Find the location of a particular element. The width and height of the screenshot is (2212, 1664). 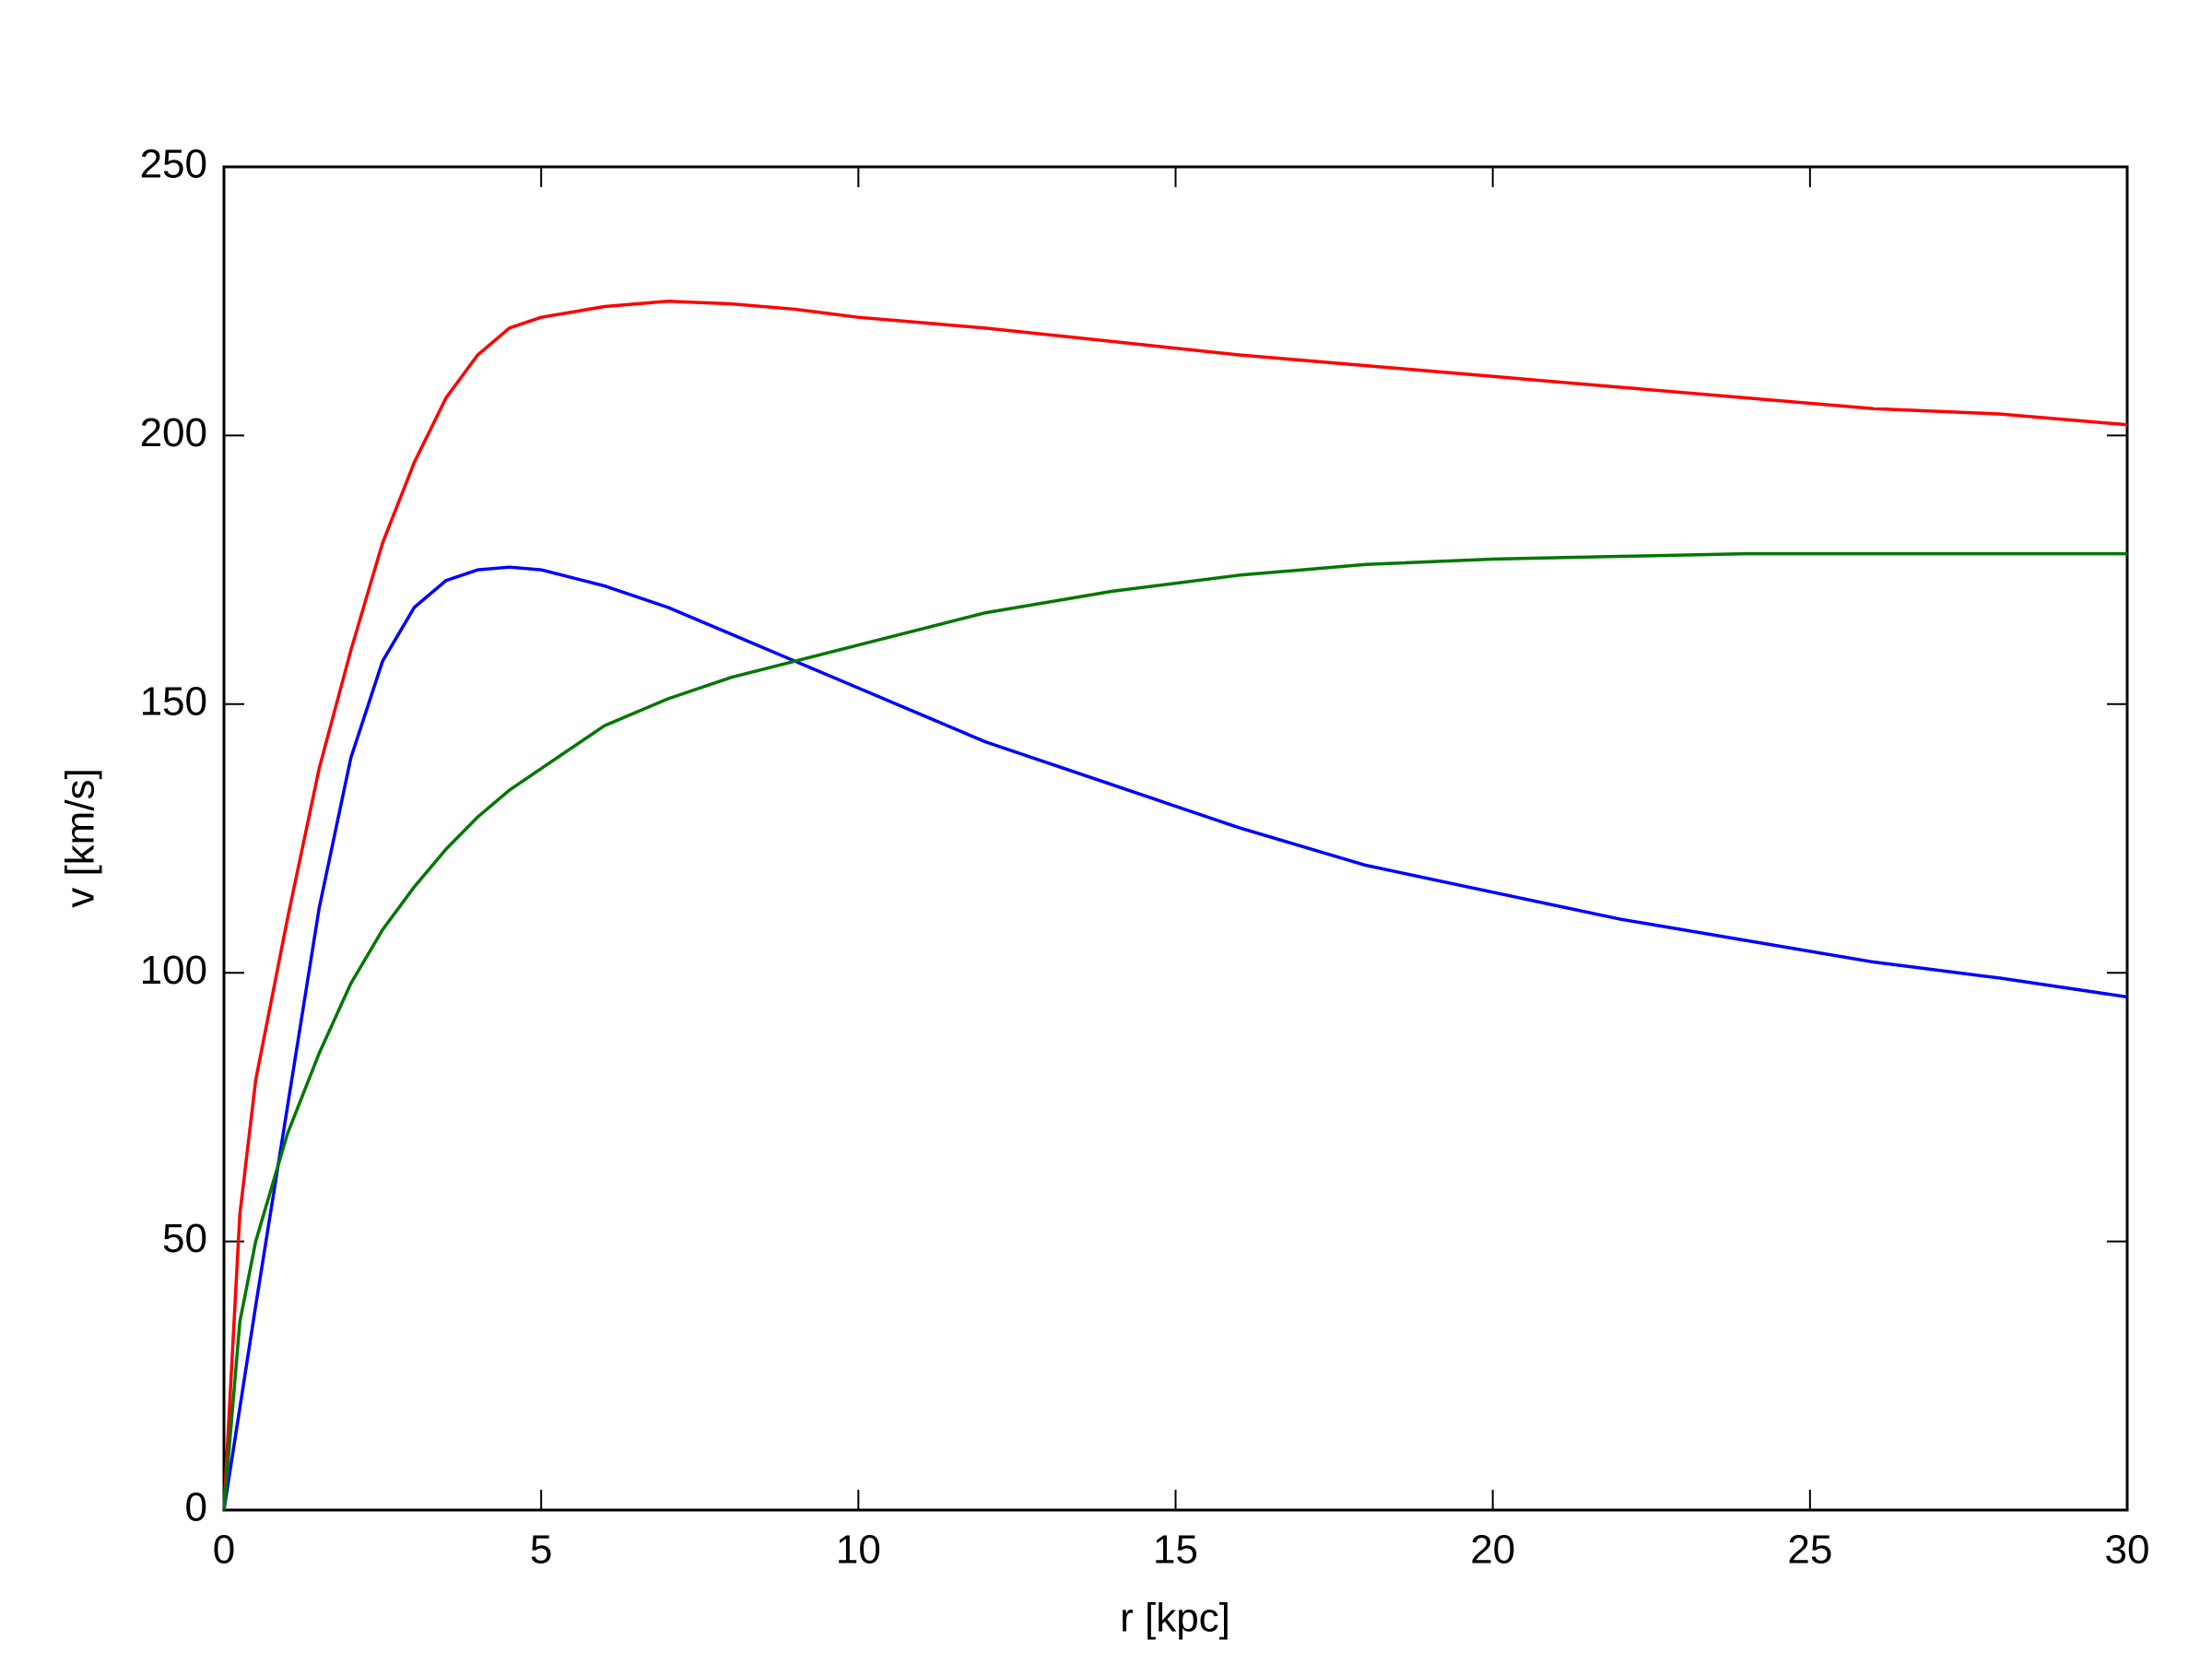

y-tick-label: 150 is located at coordinates (173, 701).